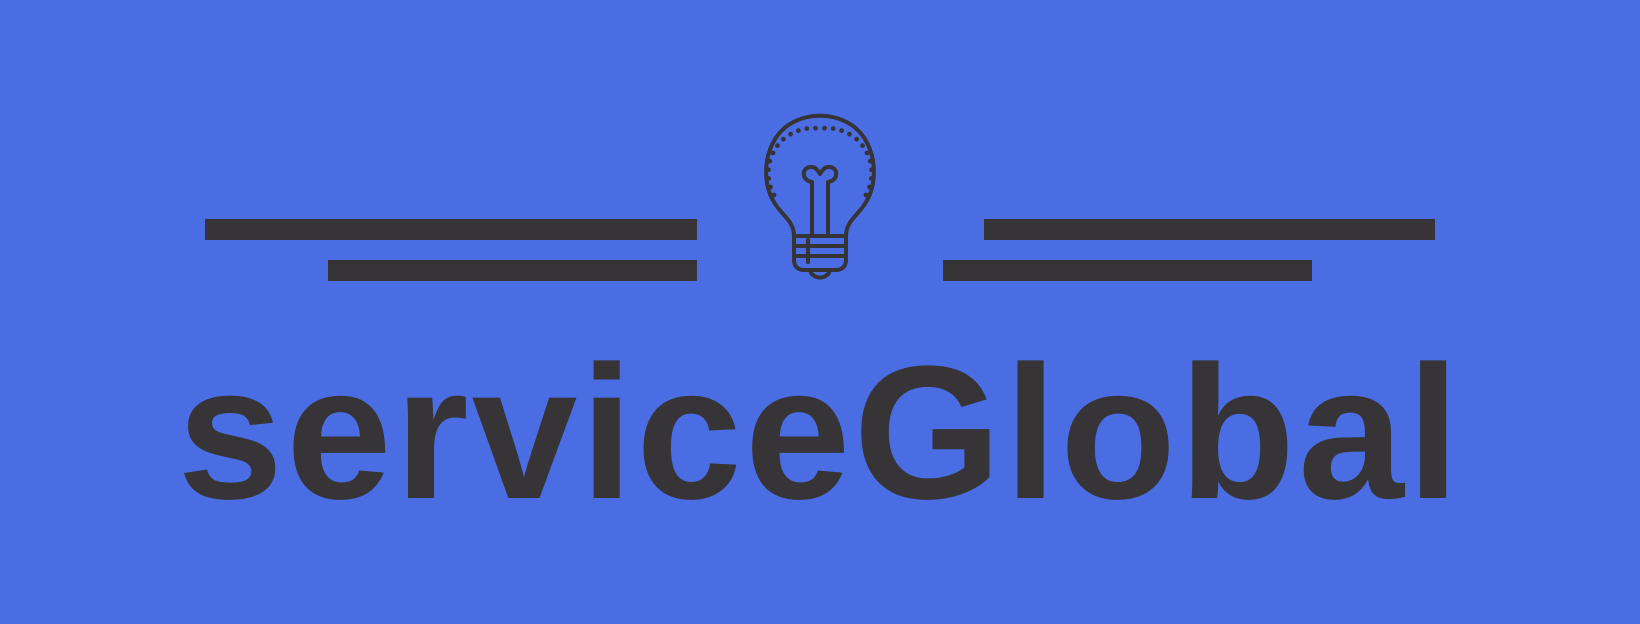 This screenshot has width=1640, height=624. I want to click on decorative-line-right-top, so click(1209, 229).